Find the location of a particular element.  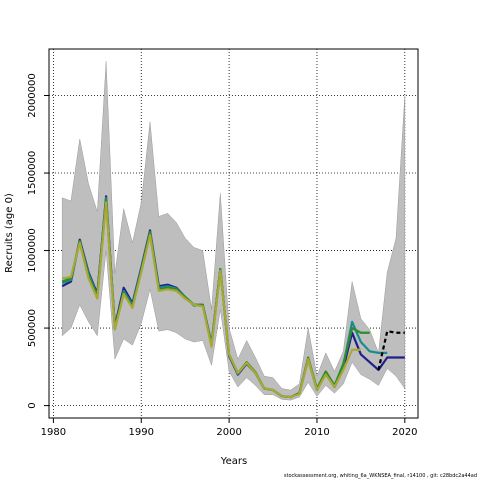

x-tick-label-1: 1990 is located at coordinates (141, 432).